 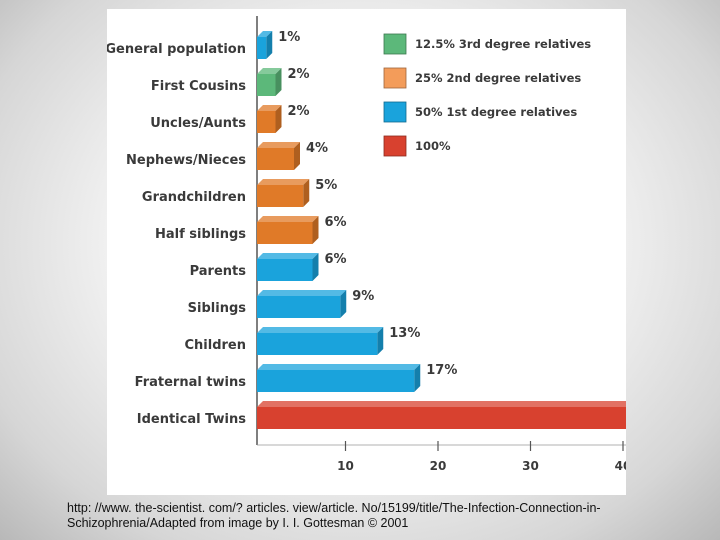 What do you see at coordinates (306, 193) in the screenshot?
I see `bar-grandchildren-side` at bounding box center [306, 193].